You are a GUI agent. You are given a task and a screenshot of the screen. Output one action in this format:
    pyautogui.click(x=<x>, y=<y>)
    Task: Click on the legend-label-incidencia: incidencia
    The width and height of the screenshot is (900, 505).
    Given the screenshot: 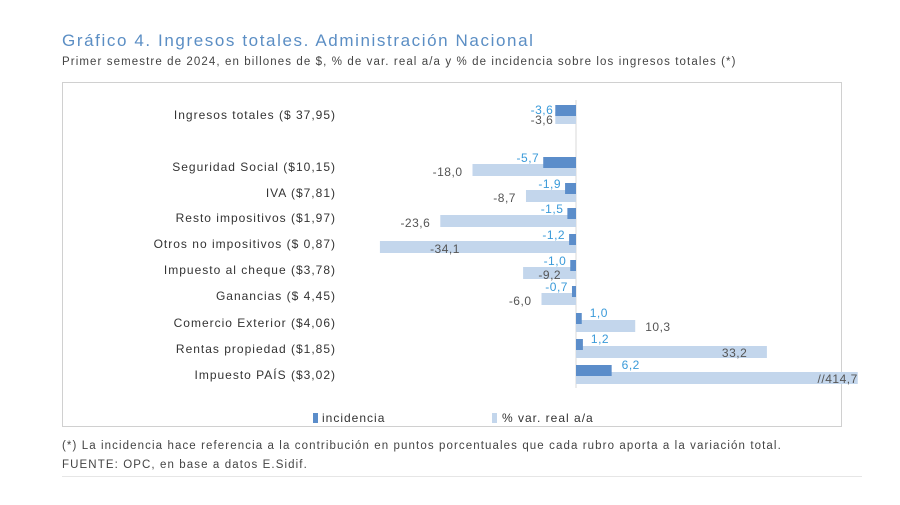 What is the action you would take?
    pyautogui.click(x=353, y=418)
    